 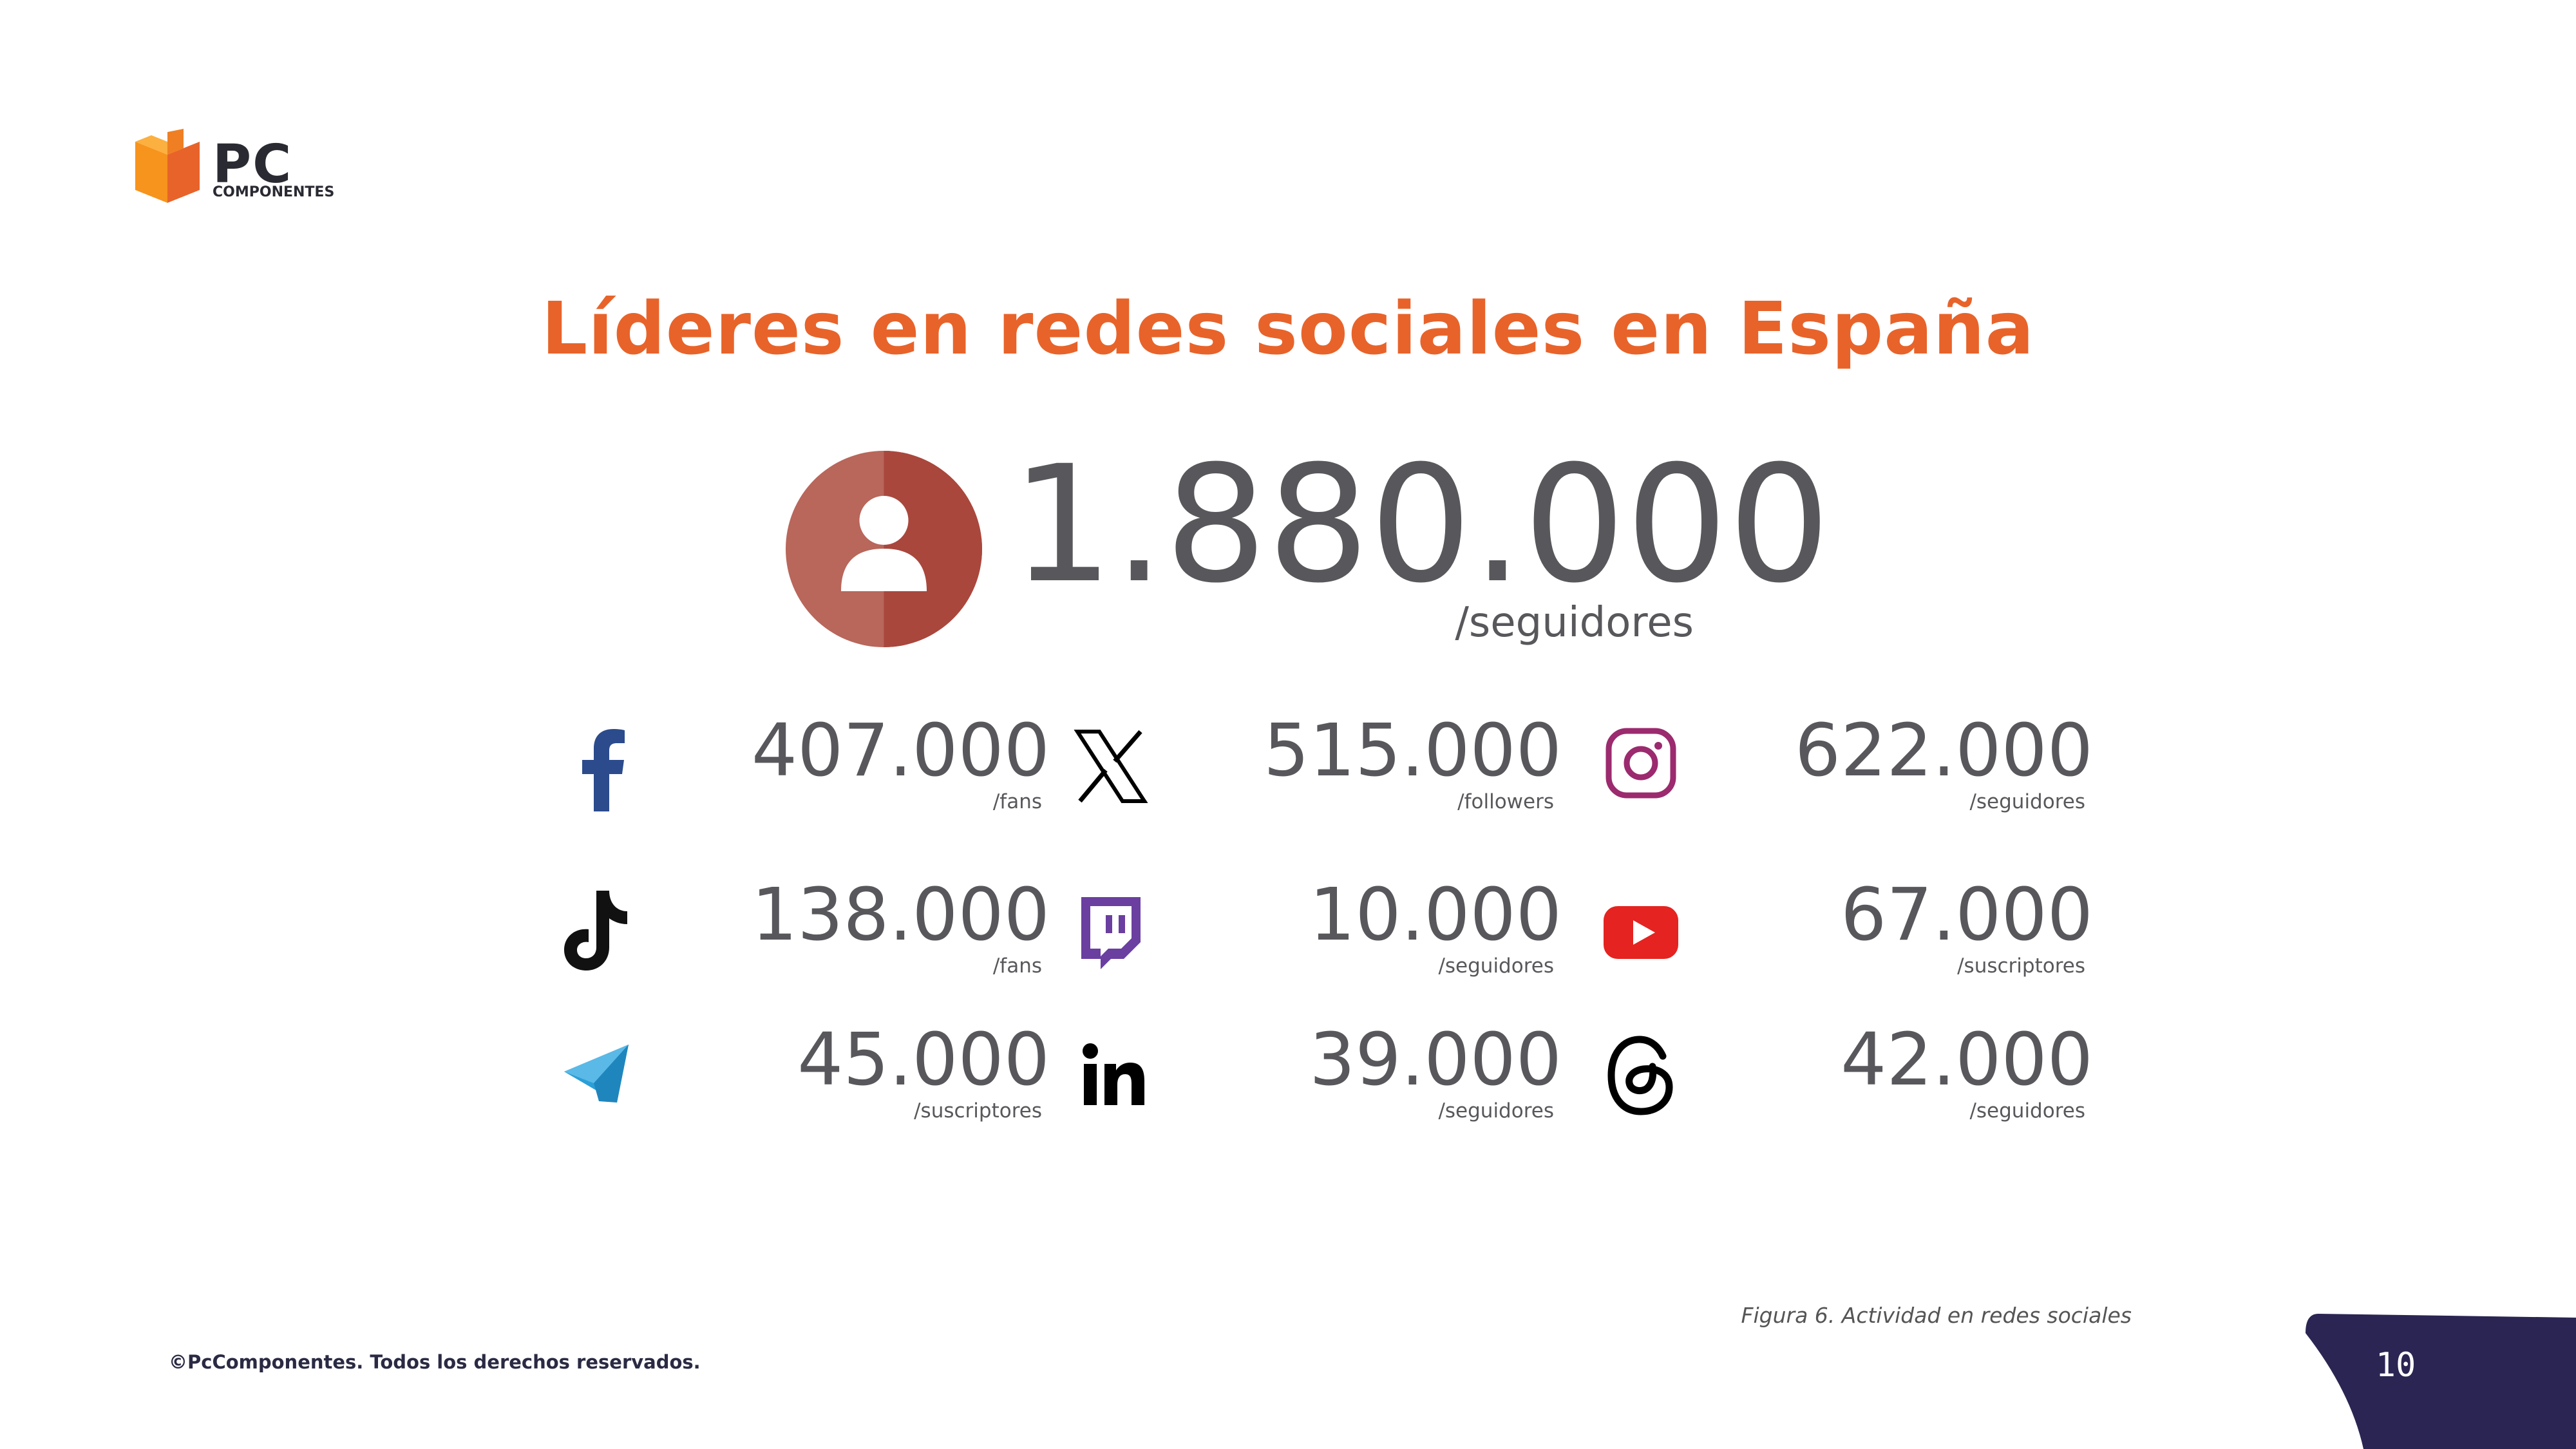 I want to click on total-followers-unit: /seguidores, so click(x=1574, y=623).